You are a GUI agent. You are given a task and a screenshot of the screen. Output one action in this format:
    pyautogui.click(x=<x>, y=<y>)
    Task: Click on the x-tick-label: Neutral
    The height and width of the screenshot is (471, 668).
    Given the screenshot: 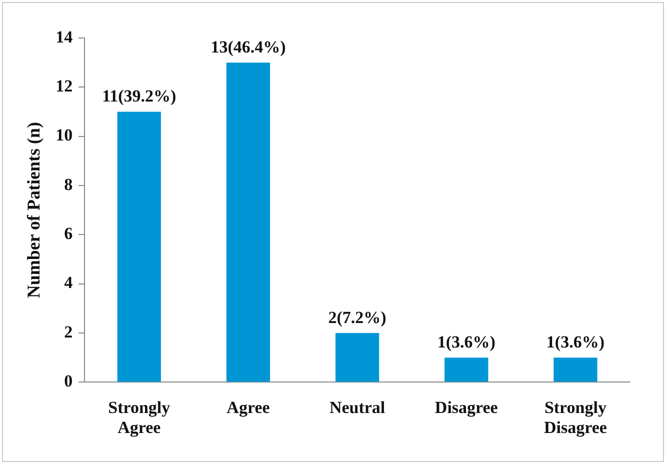 What is the action you would take?
    pyautogui.click(x=357, y=407)
    